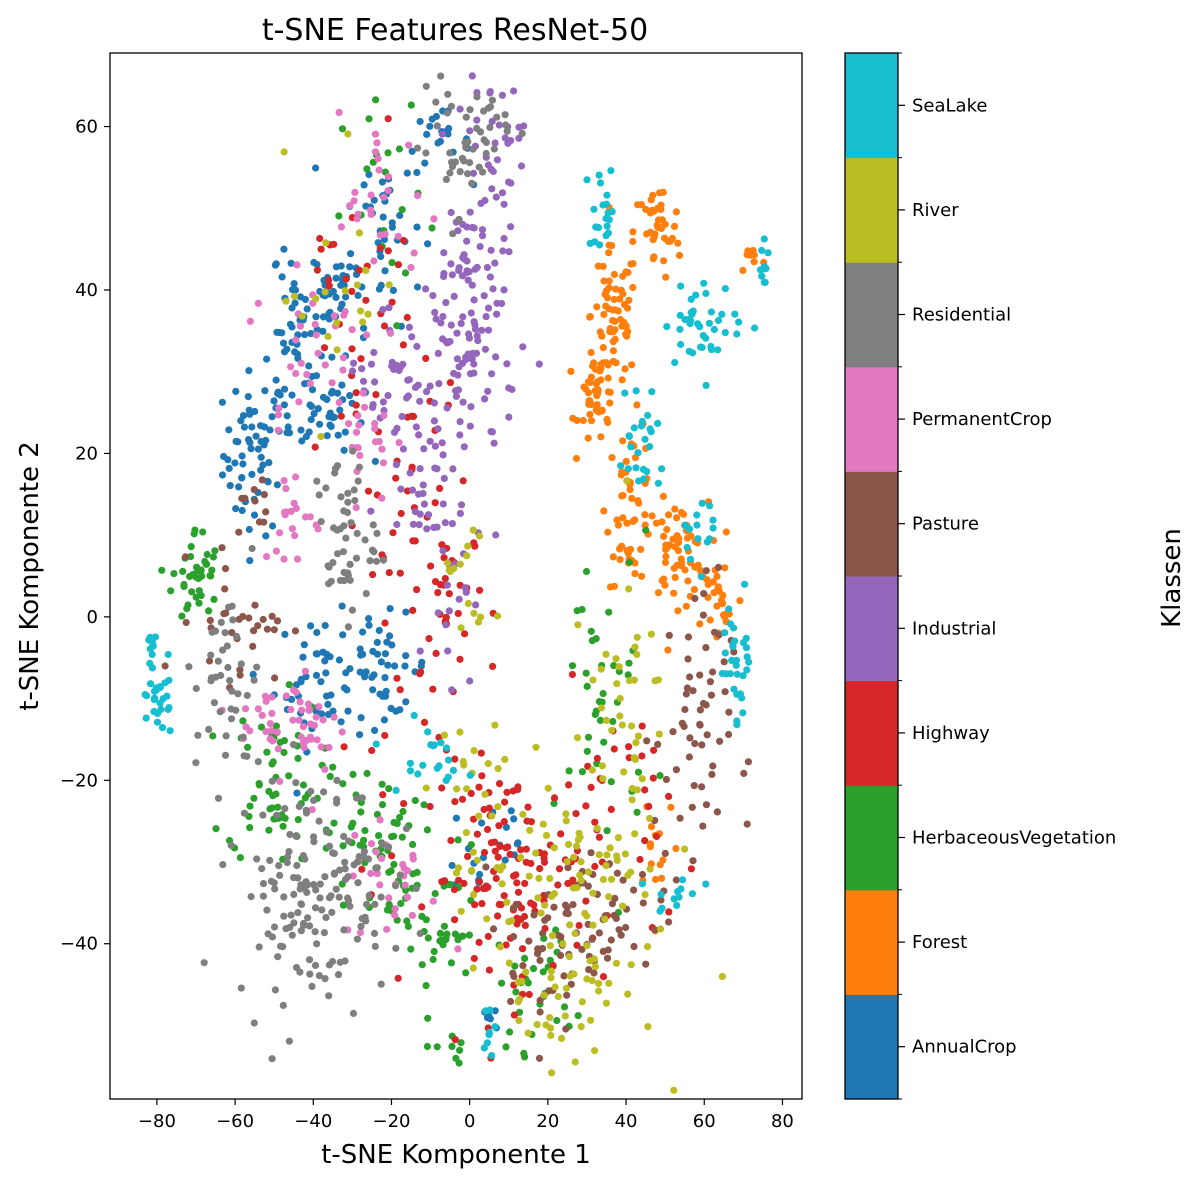 The image size is (1200, 1185). I want to click on y-tick-label: 60, so click(86, 127).